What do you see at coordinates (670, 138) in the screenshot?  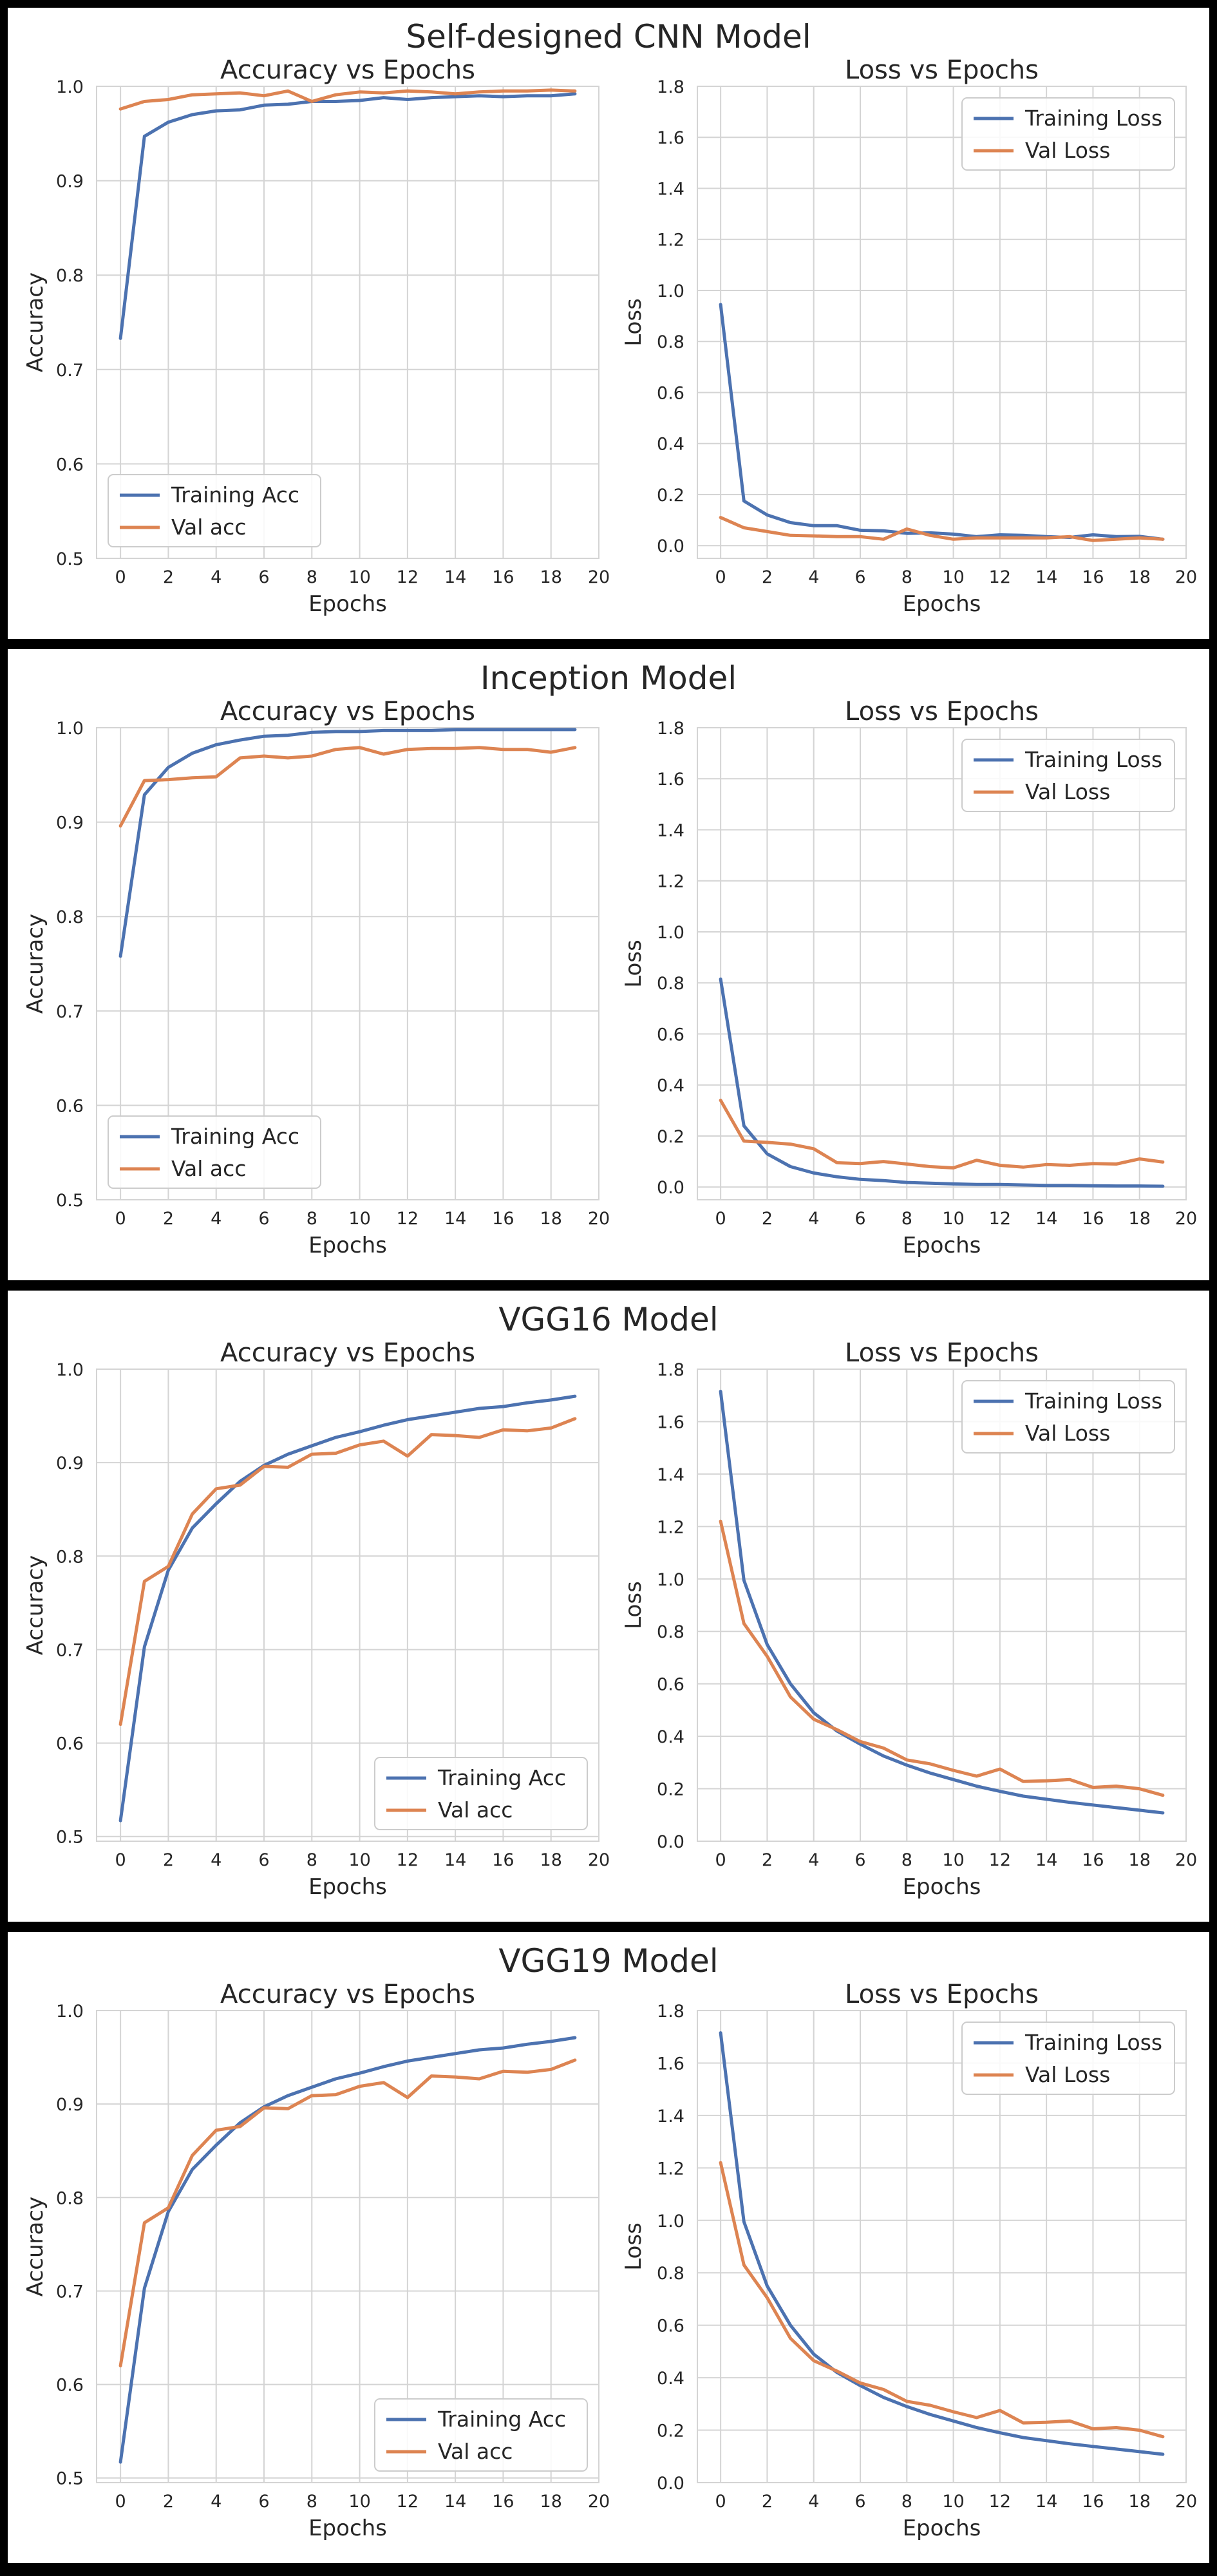 I see `y-tick-label: 1.6` at bounding box center [670, 138].